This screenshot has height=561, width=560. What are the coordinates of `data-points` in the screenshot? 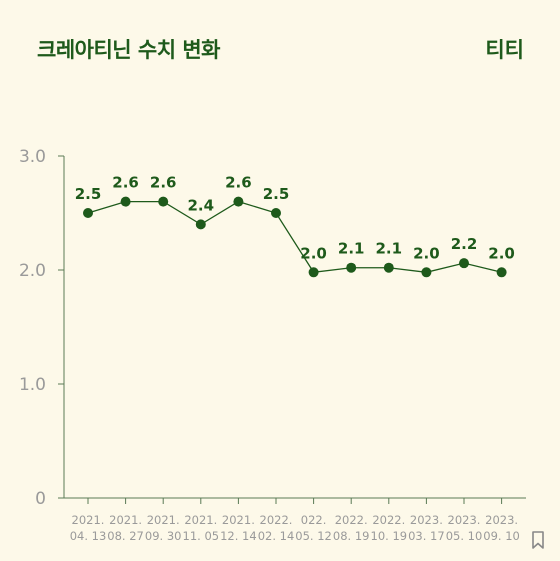 It's located at (295, 237).